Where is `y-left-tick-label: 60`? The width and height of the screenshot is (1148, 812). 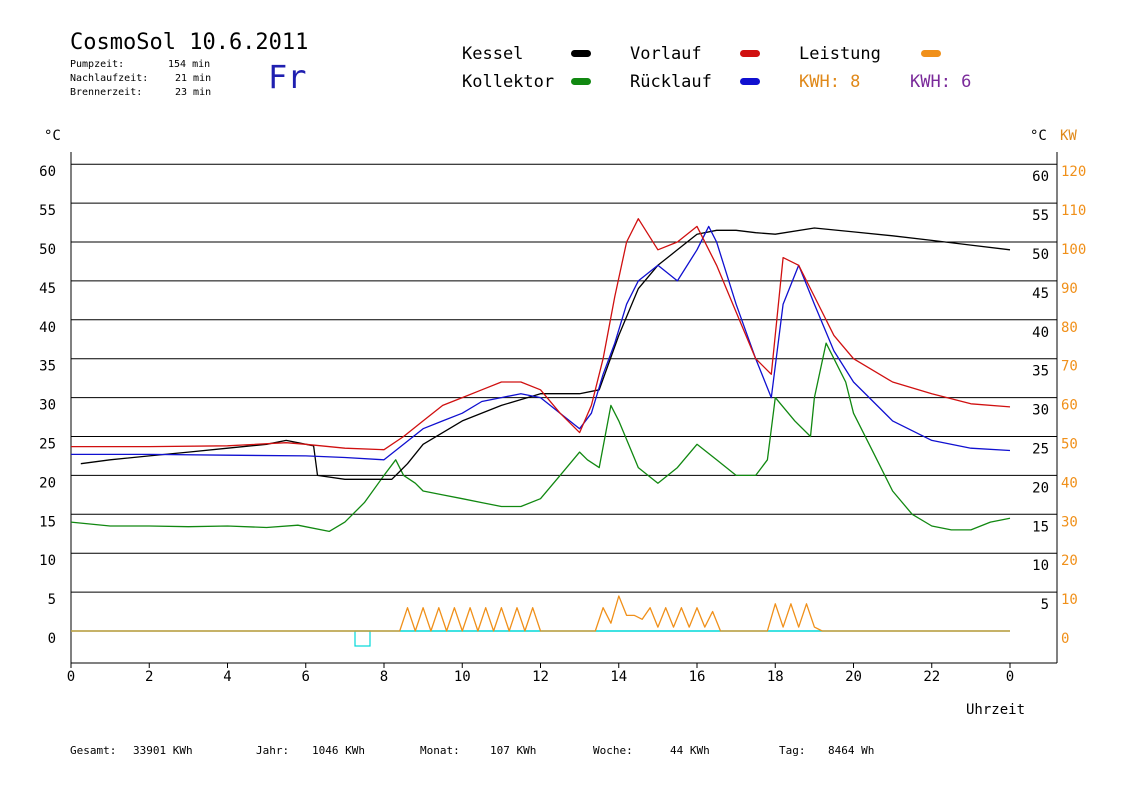
y-left-tick-label: 60 is located at coordinates (47, 172).